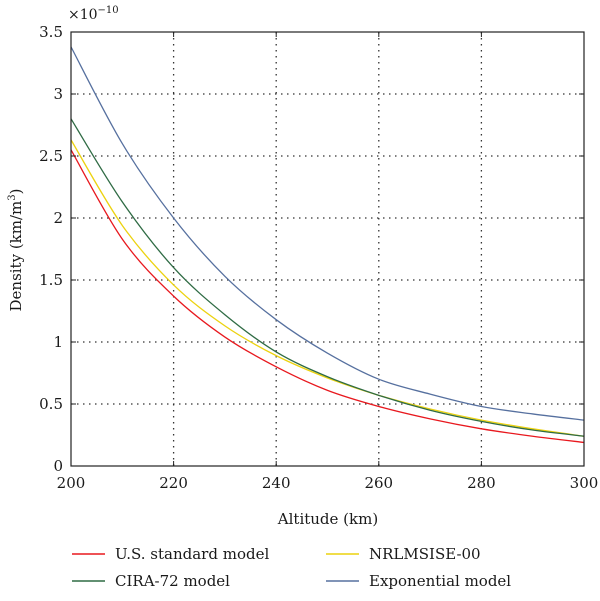  What do you see at coordinates (58, 342) in the screenshot?
I see `y-tick-label: 1` at bounding box center [58, 342].